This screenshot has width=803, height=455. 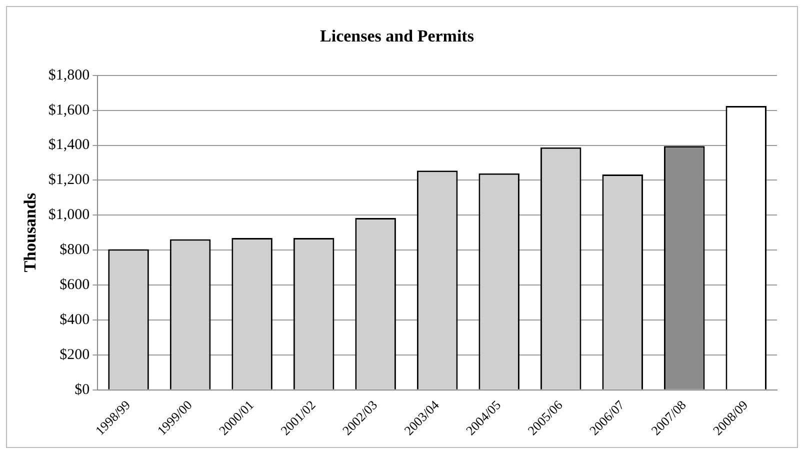 What do you see at coordinates (69, 110) in the screenshot?
I see `y-tick-label: $1,600` at bounding box center [69, 110].